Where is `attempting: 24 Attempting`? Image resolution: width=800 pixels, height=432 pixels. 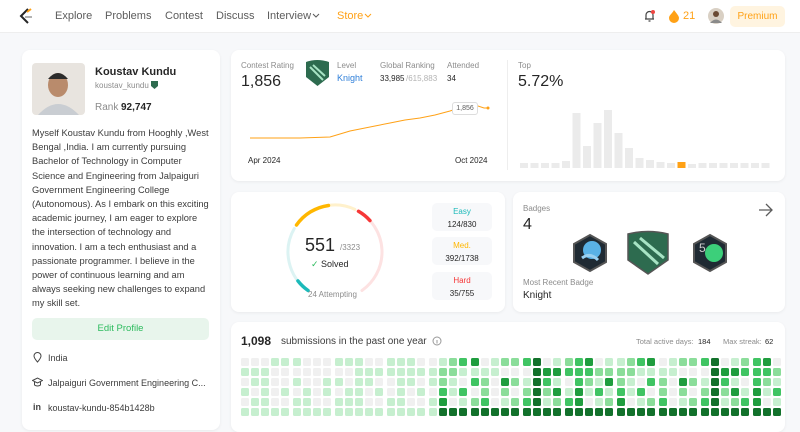
attempting: 24 Attempting is located at coordinates (332, 294).